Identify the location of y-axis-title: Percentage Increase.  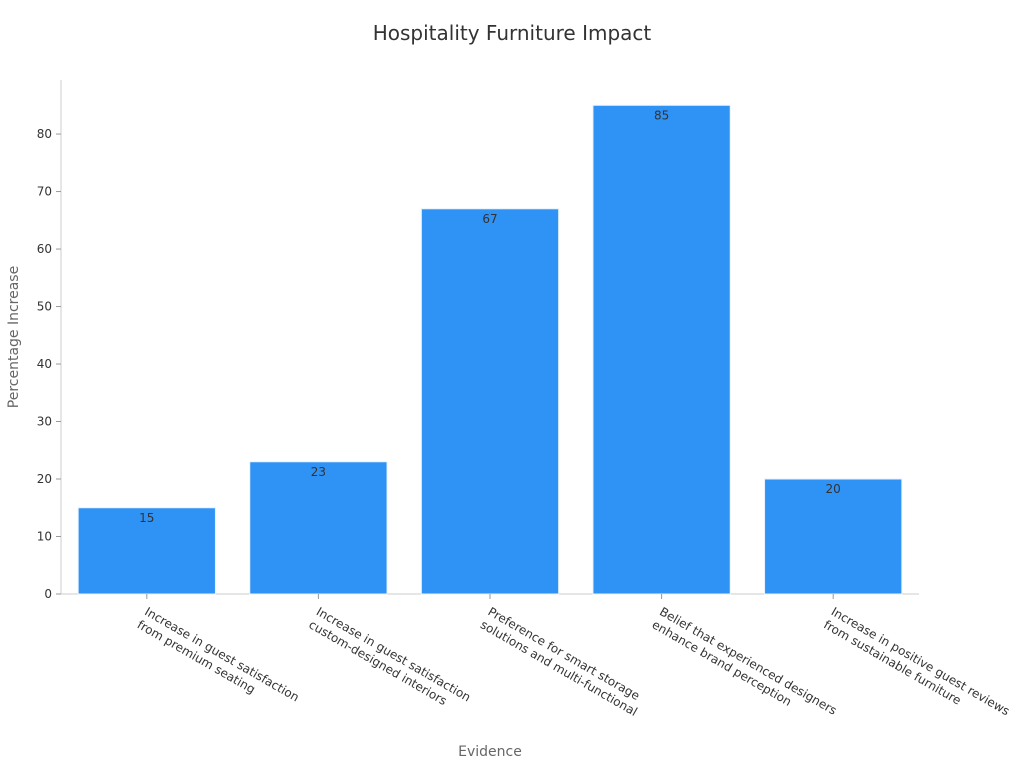
(14, 337).